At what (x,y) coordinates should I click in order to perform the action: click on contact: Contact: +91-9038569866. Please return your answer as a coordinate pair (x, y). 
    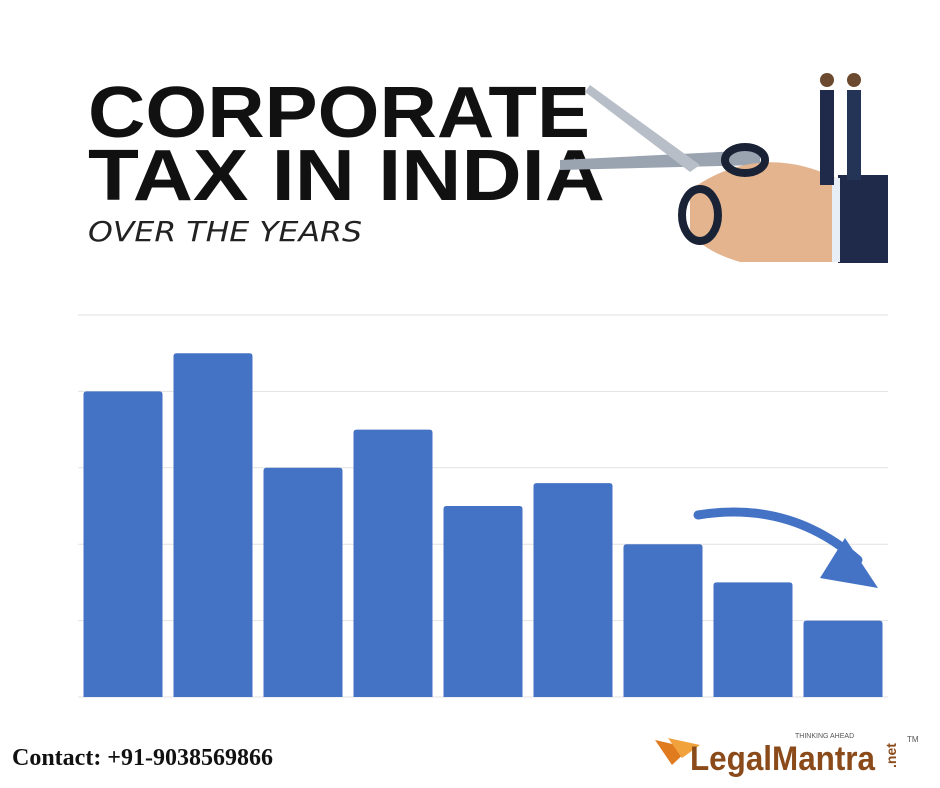
    Looking at the image, I should click on (142, 758).